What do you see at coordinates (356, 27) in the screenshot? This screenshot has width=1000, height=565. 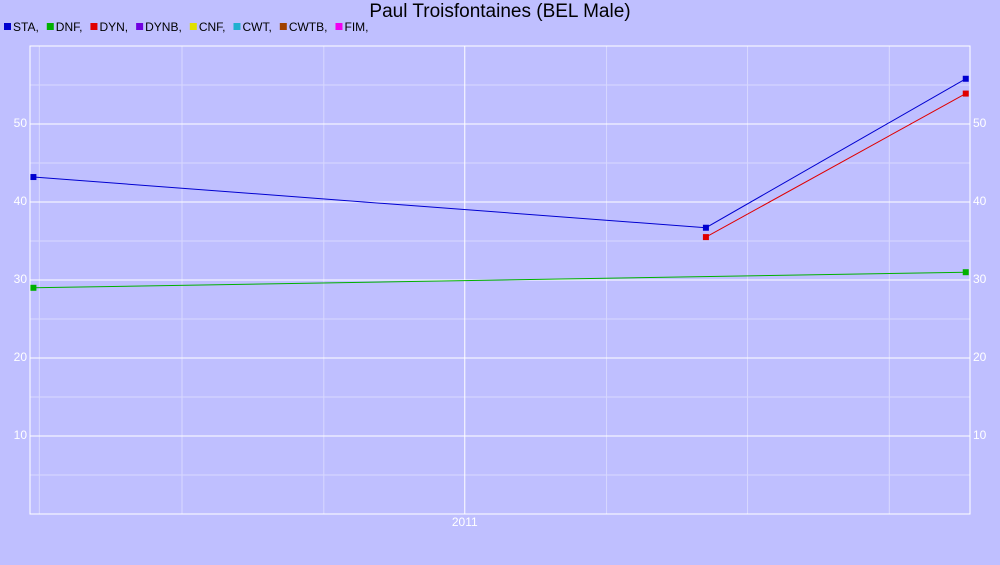 I see `legend-label: FIM,` at bounding box center [356, 27].